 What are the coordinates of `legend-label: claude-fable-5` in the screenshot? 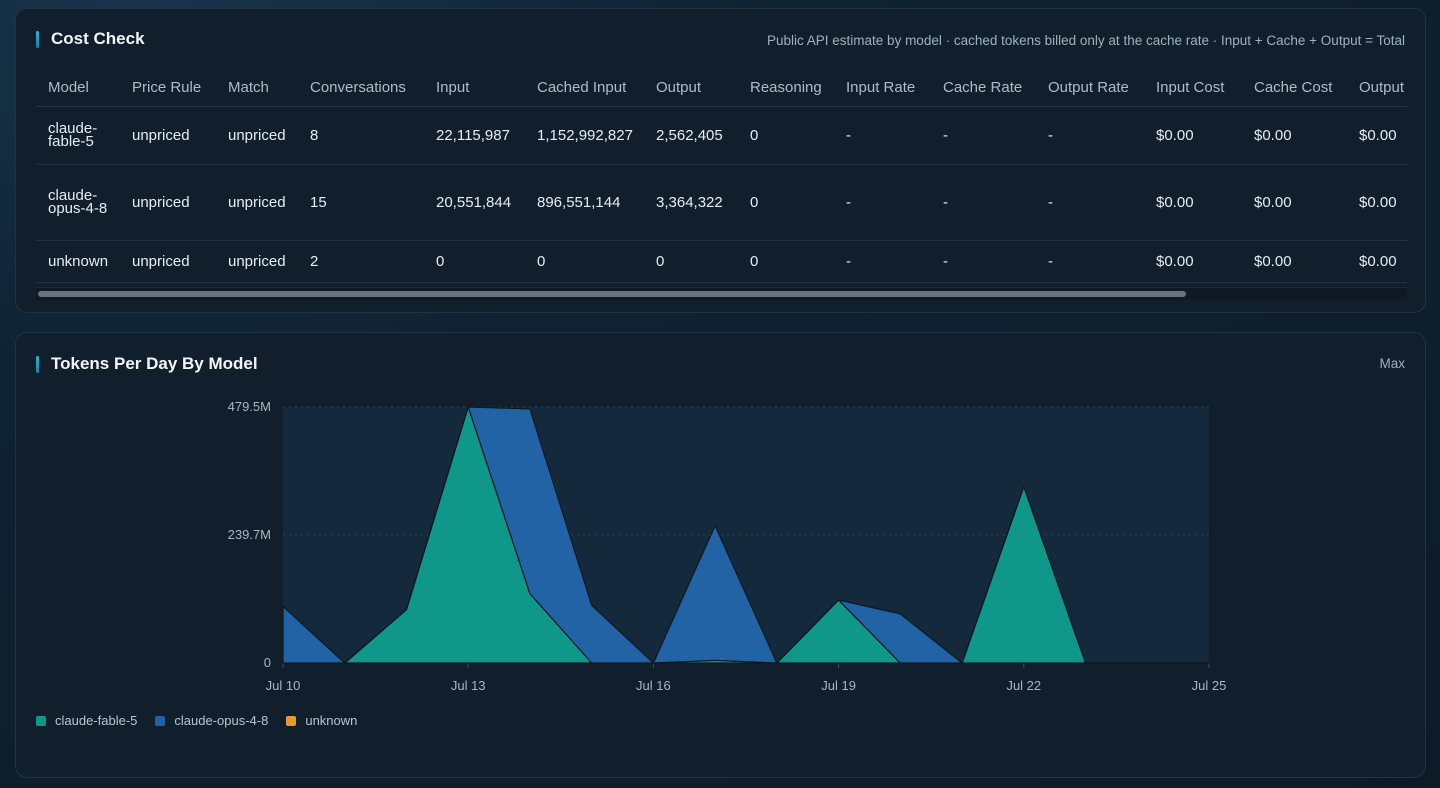 It's located at (96, 720).